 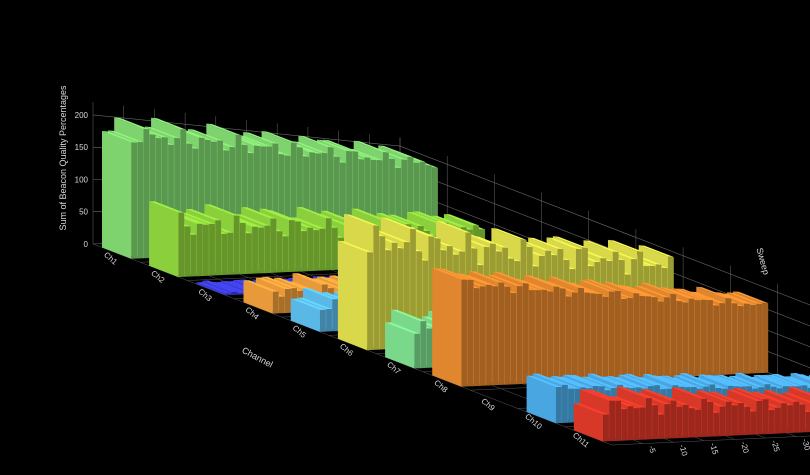 I want to click on x-tick-label: Ch9, so click(x=487, y=404).